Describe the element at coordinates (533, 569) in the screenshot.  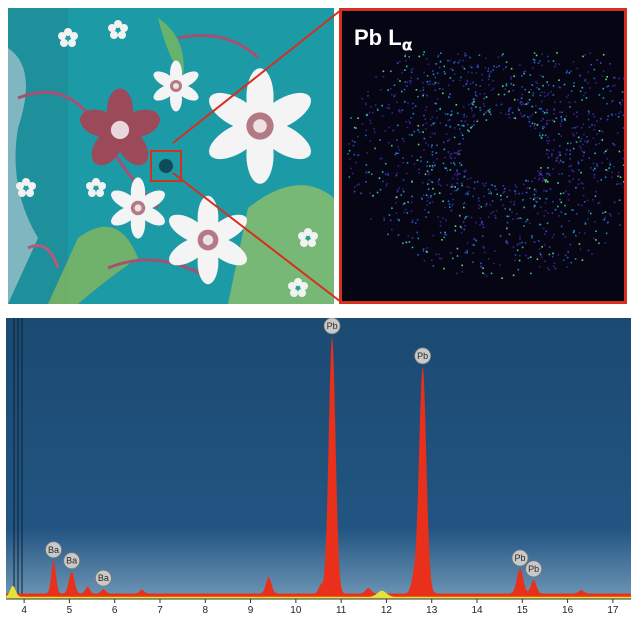
I see `peak-label-text: Pb` at that location.